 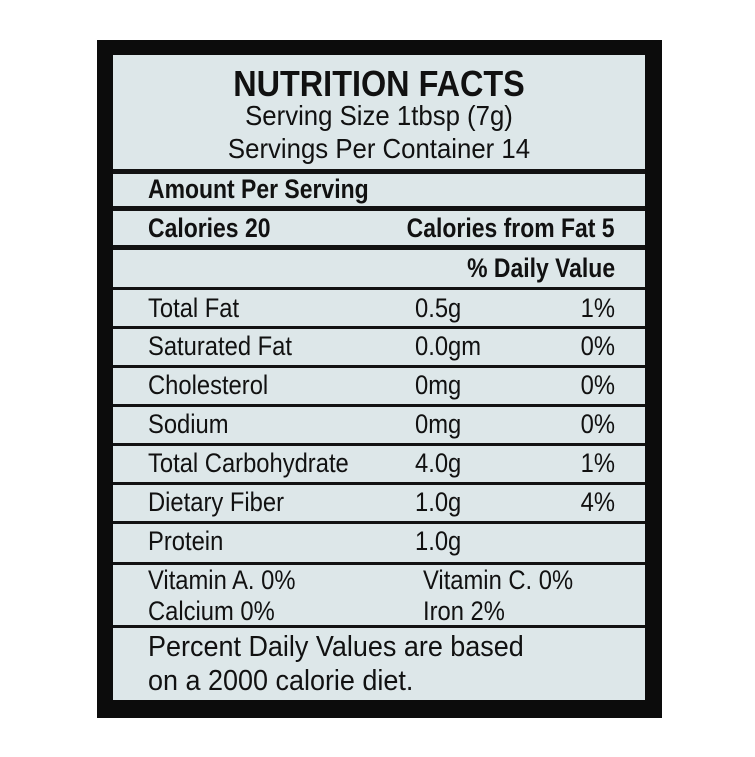 I want to click on servings-per-container: Servings Per Container 14, so click(x=379, y=148).